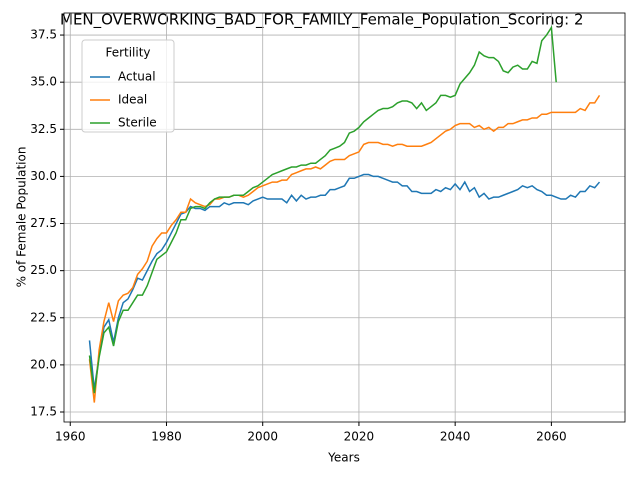 The image size is (640, 480). What do you see at coordinates (43, 129) in the screenshot?
I see `y-tick-label: 32.5` at bounding box center [43, 129].